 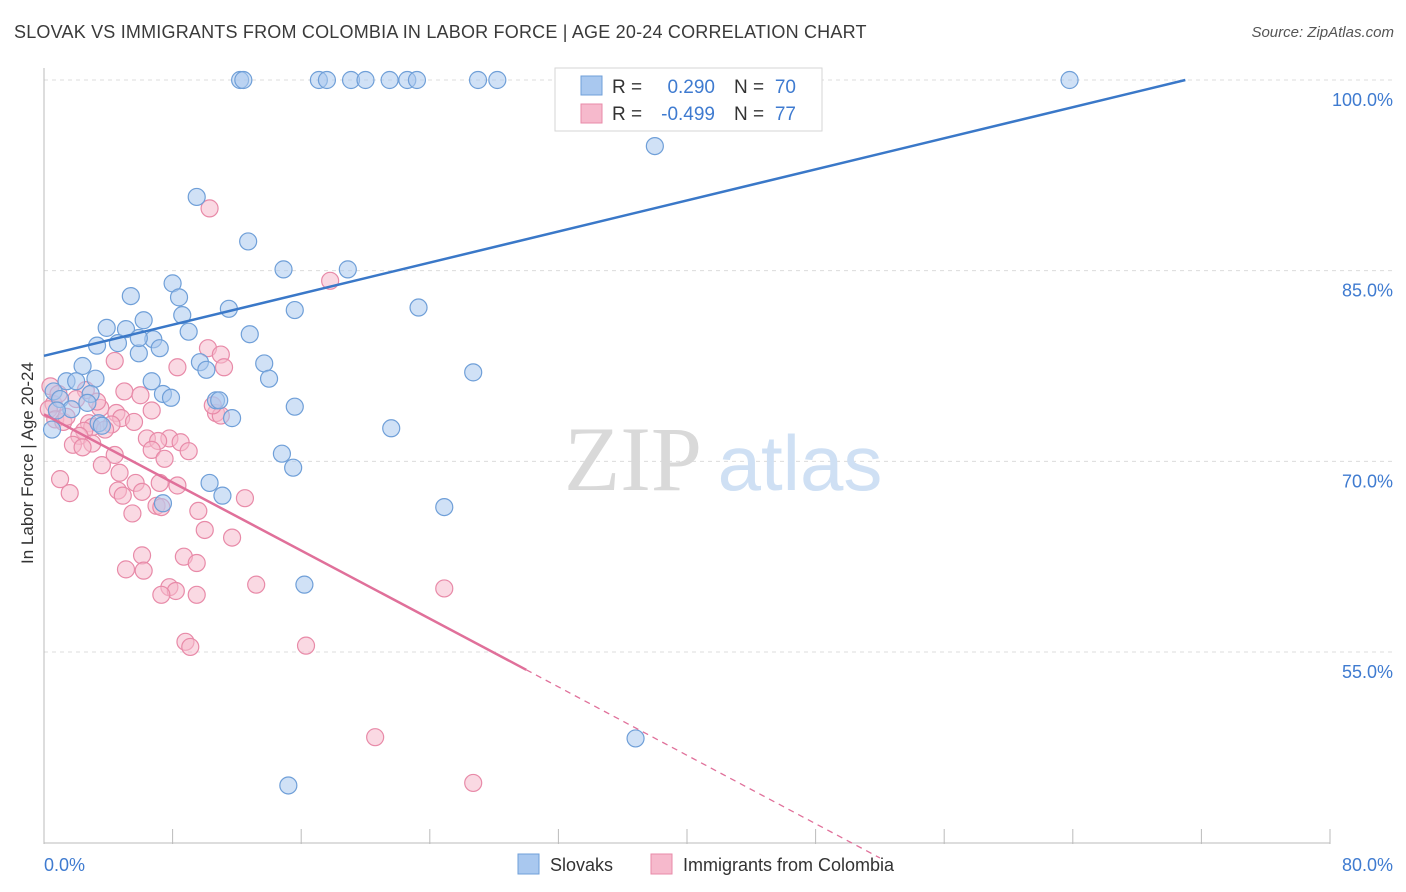 I want to click on x-tick-labels: 0.0% 80.0%, so click(x=718, y=865).